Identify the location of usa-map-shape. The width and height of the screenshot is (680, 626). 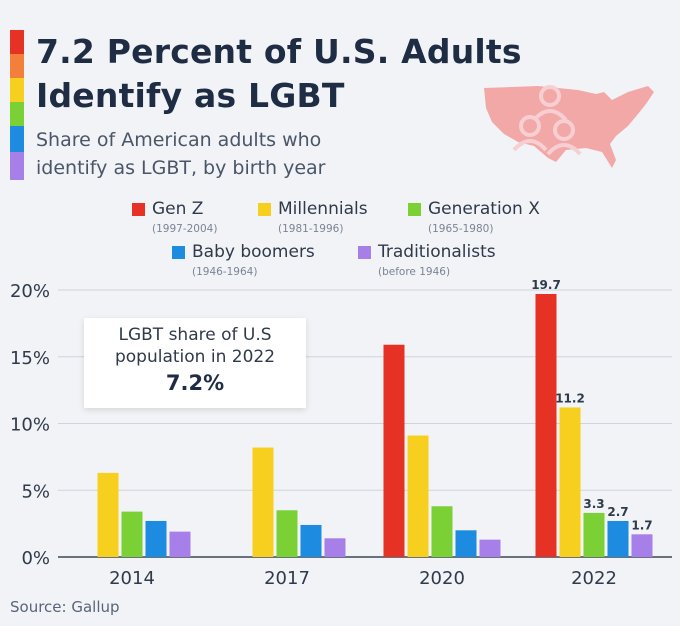
(569, 127).